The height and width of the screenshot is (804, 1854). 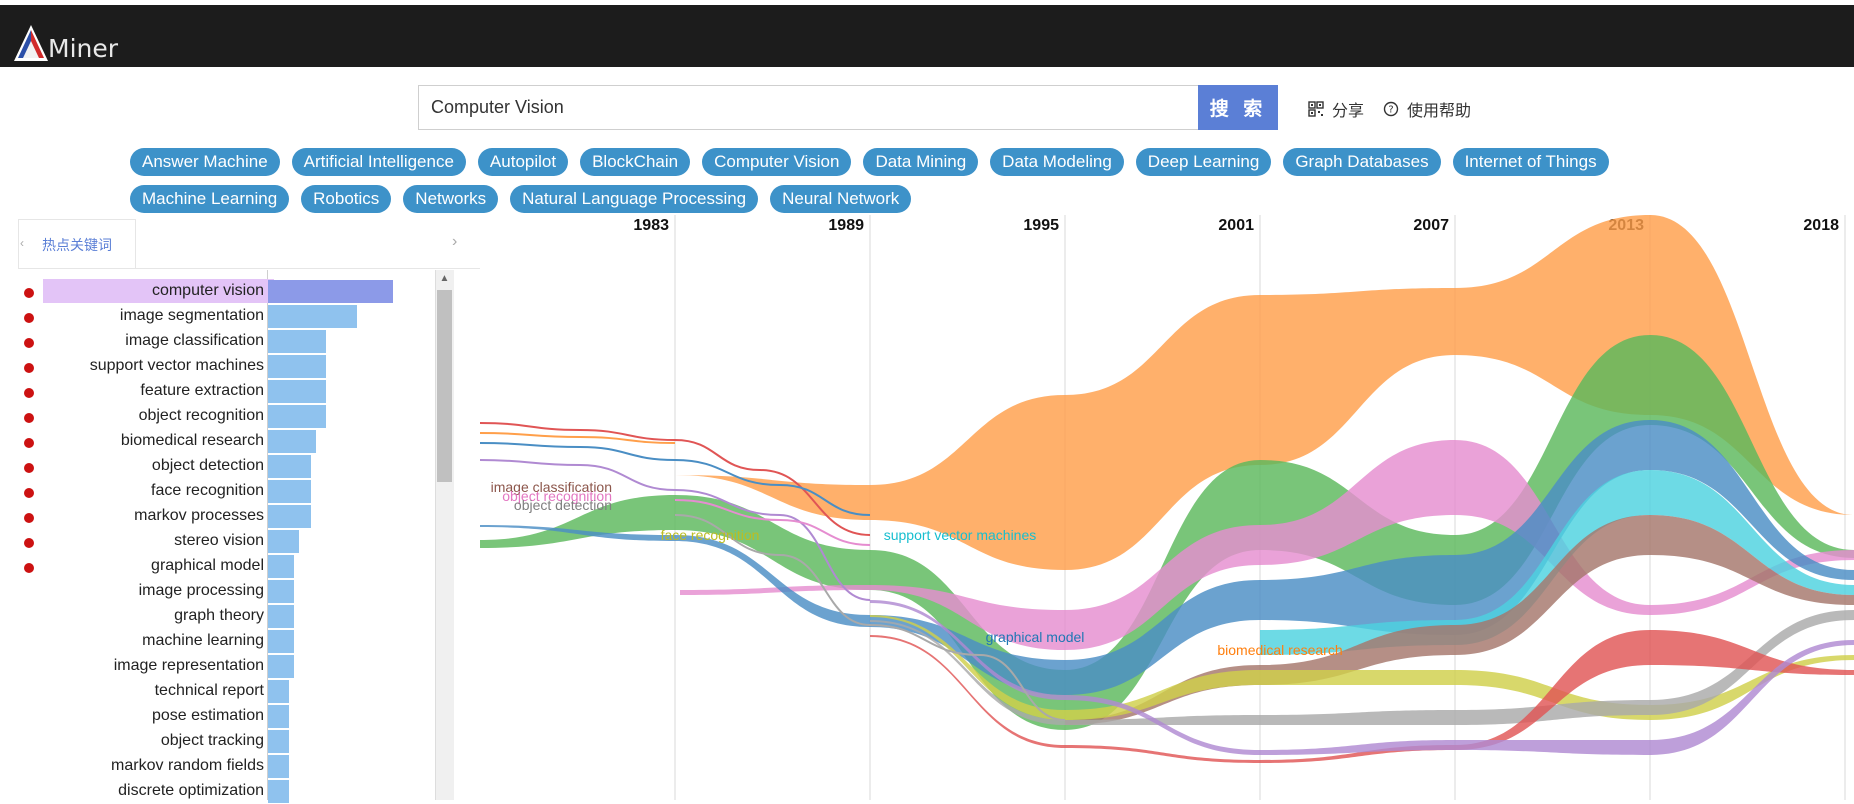 What do you see at coordinates (378, 162) in the screenshot?
I see `topic-tag: Artificial Intelligence` at bounding box center [378, 162].